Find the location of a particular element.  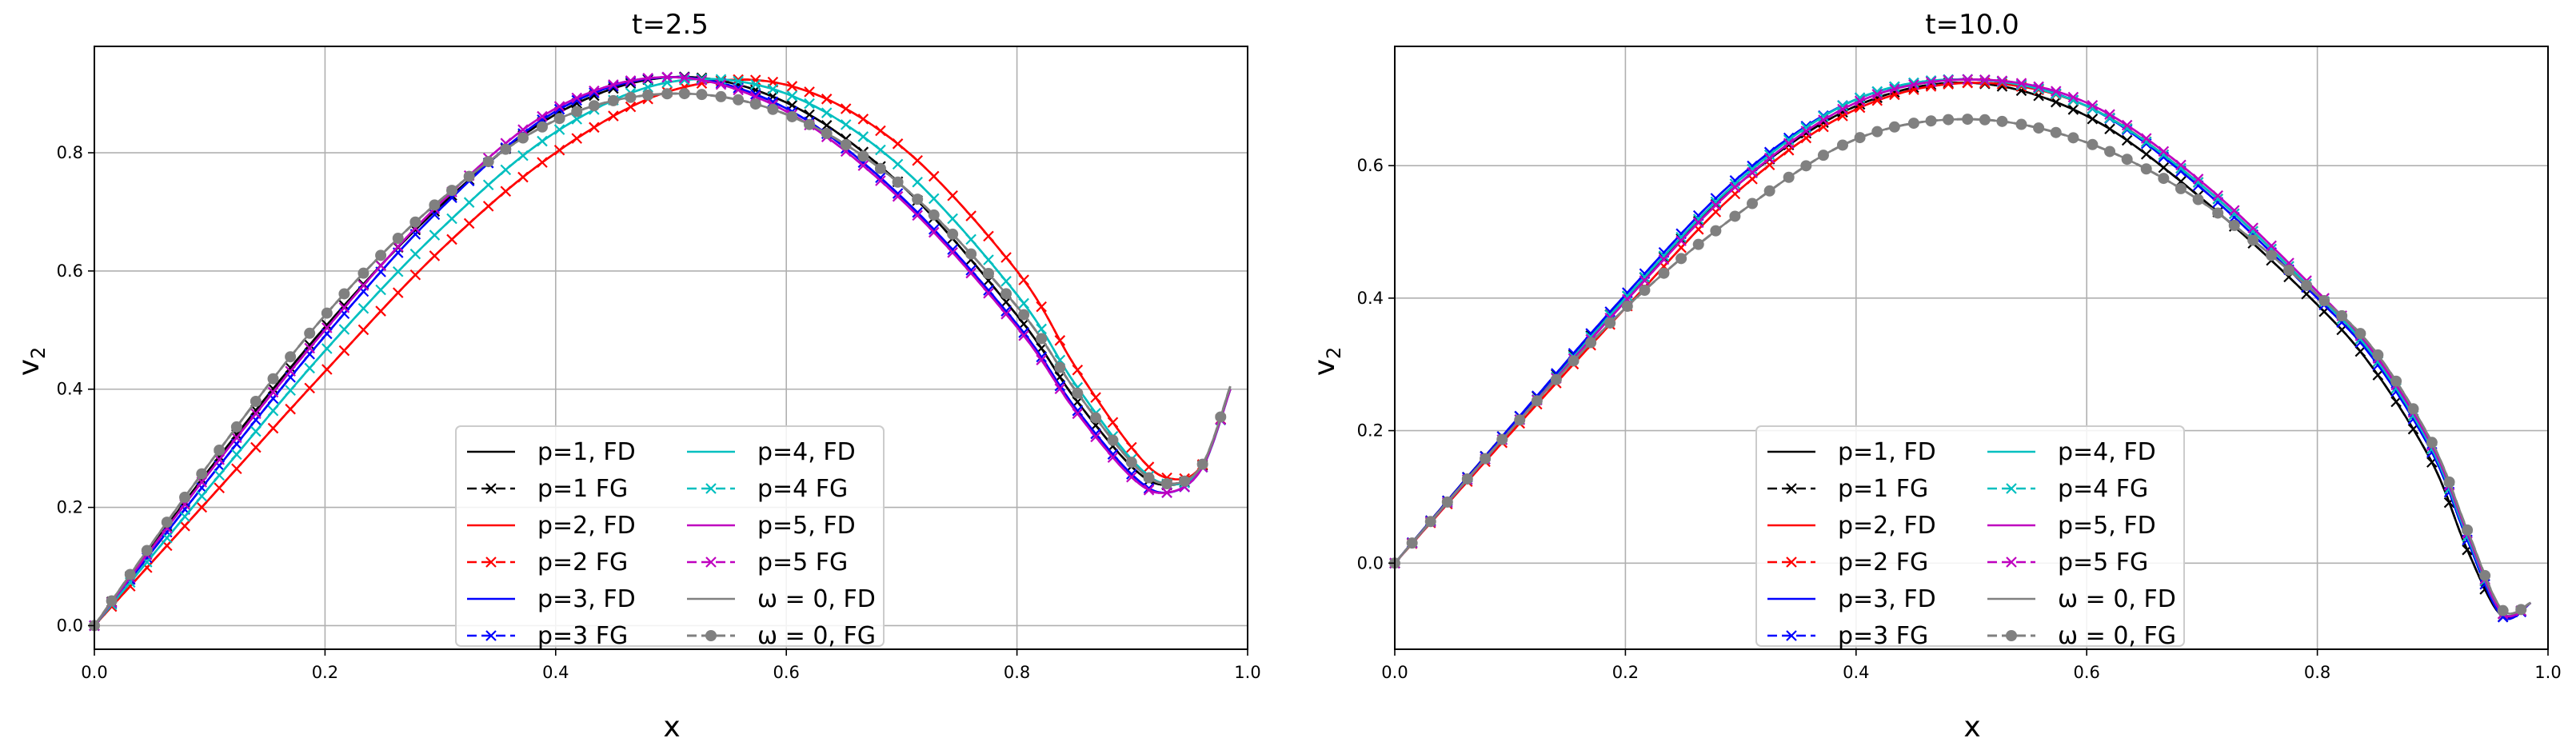

y-tick-label: 0.6 is located at coordinates (1371, 165).